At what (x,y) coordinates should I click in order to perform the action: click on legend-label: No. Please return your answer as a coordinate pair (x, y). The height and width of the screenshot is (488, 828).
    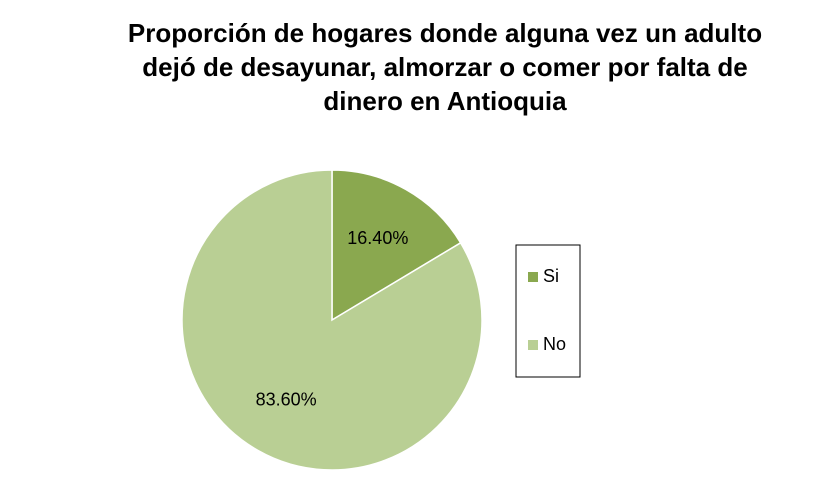
    Looking at the image, I should click on (554, 344).